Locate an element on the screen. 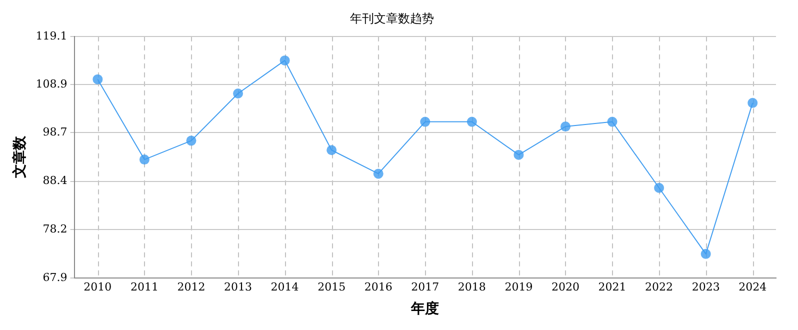  y-axis-title: 文章数 is located at coordinates (19, 157).